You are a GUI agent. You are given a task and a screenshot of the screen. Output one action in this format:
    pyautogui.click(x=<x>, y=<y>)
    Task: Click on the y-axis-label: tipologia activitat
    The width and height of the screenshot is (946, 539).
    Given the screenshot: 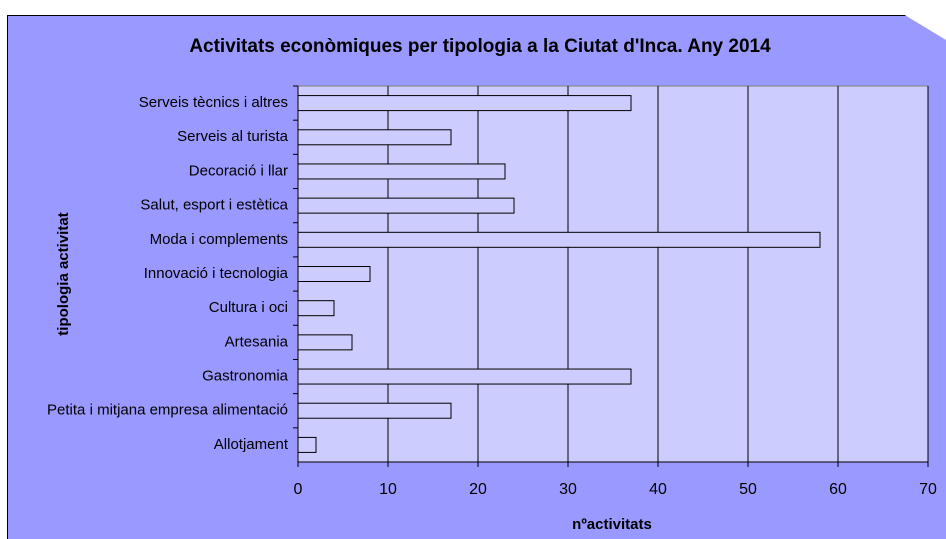 What is the action you would take?
    pyautogui.click(x=63, y=273)
    